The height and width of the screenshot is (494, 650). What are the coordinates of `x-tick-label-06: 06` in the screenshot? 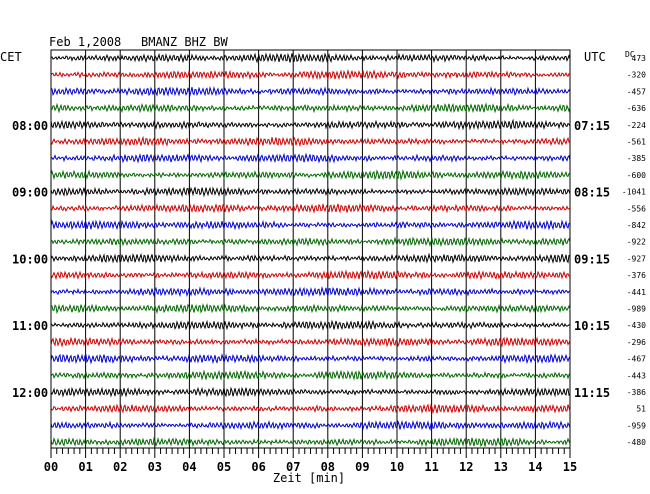 It's located at (258, 467).